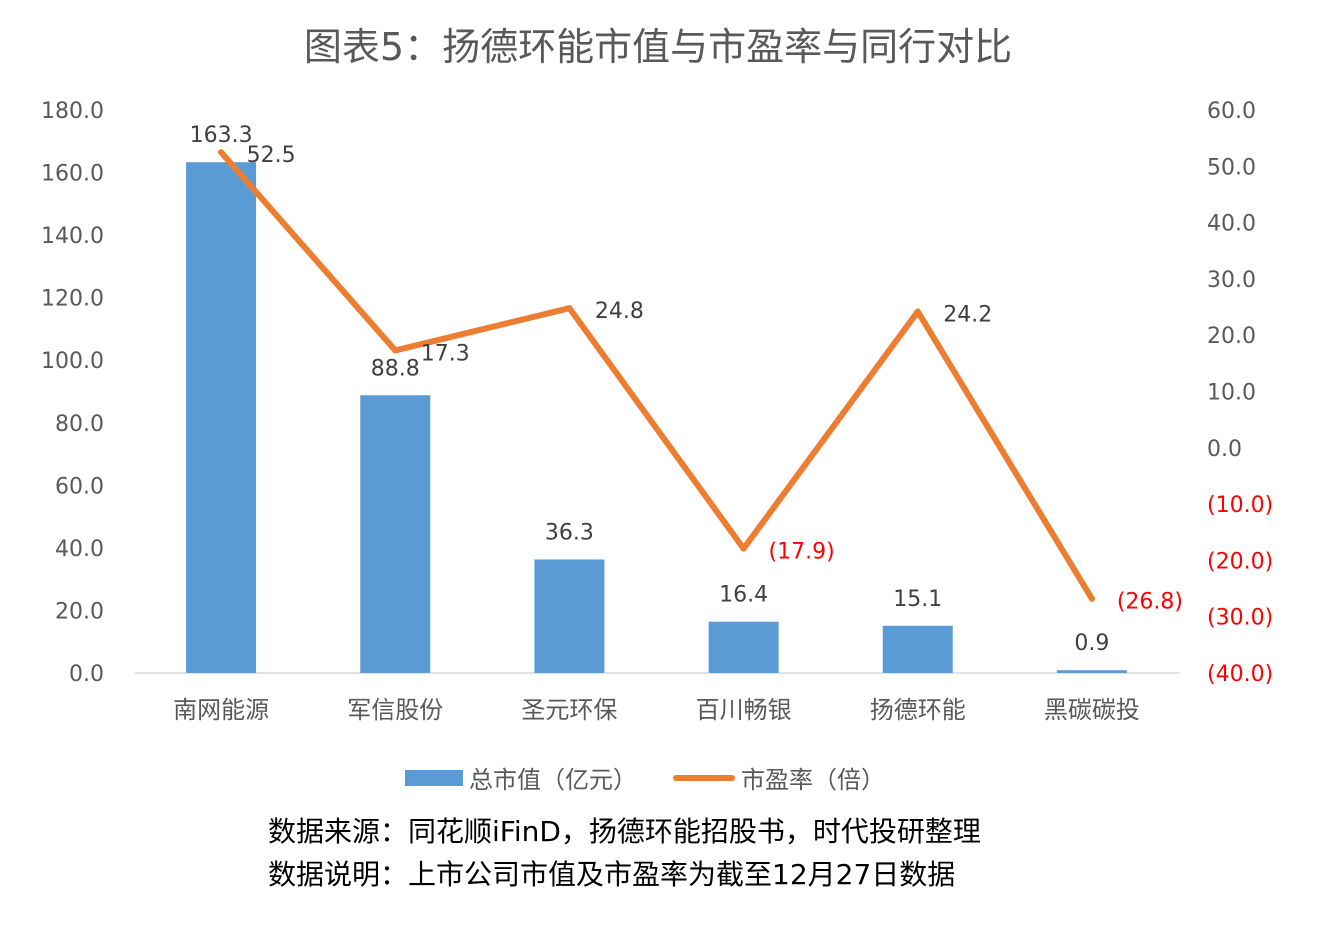  Describe the element at coordinates (658, 47) in the screenshot. I see `chart-title: 图表5：扬德环能市值与市盈率与同行对比` at that location.